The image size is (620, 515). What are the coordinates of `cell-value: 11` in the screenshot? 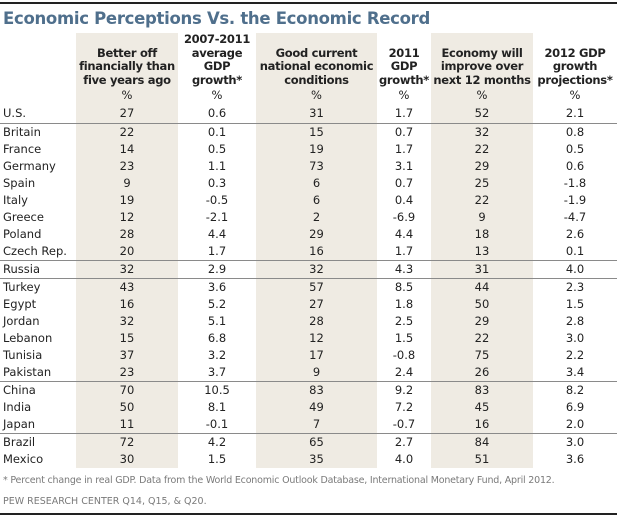 It's located at (127, 425).